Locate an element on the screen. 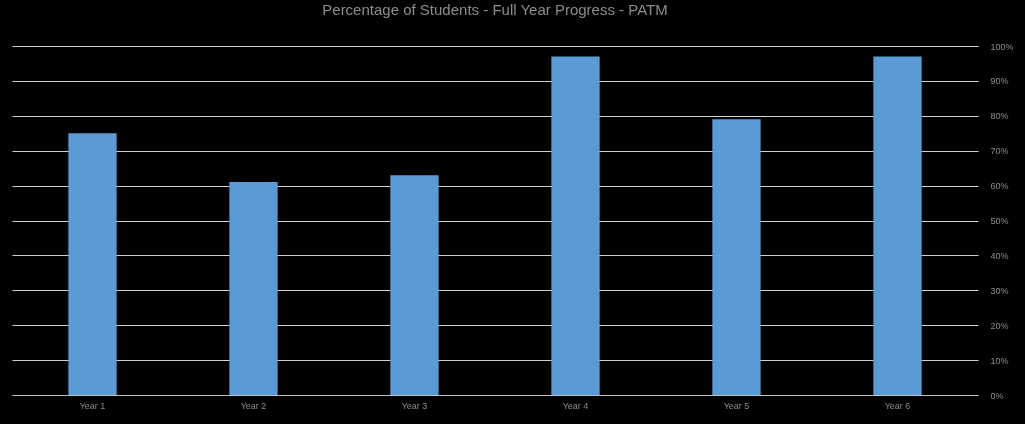  x-tick-label: Year 3 is located at coordinates (414, 405).